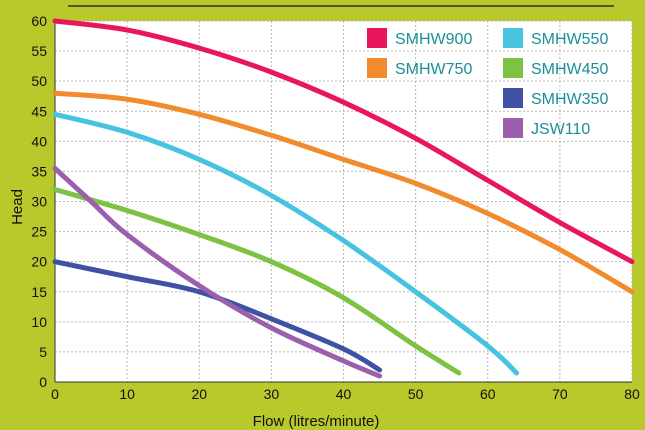  What do you see at coordinates (344, 394) in the screenshot?
I see `x-tick-label: 40` at bounding box center [344, 394].